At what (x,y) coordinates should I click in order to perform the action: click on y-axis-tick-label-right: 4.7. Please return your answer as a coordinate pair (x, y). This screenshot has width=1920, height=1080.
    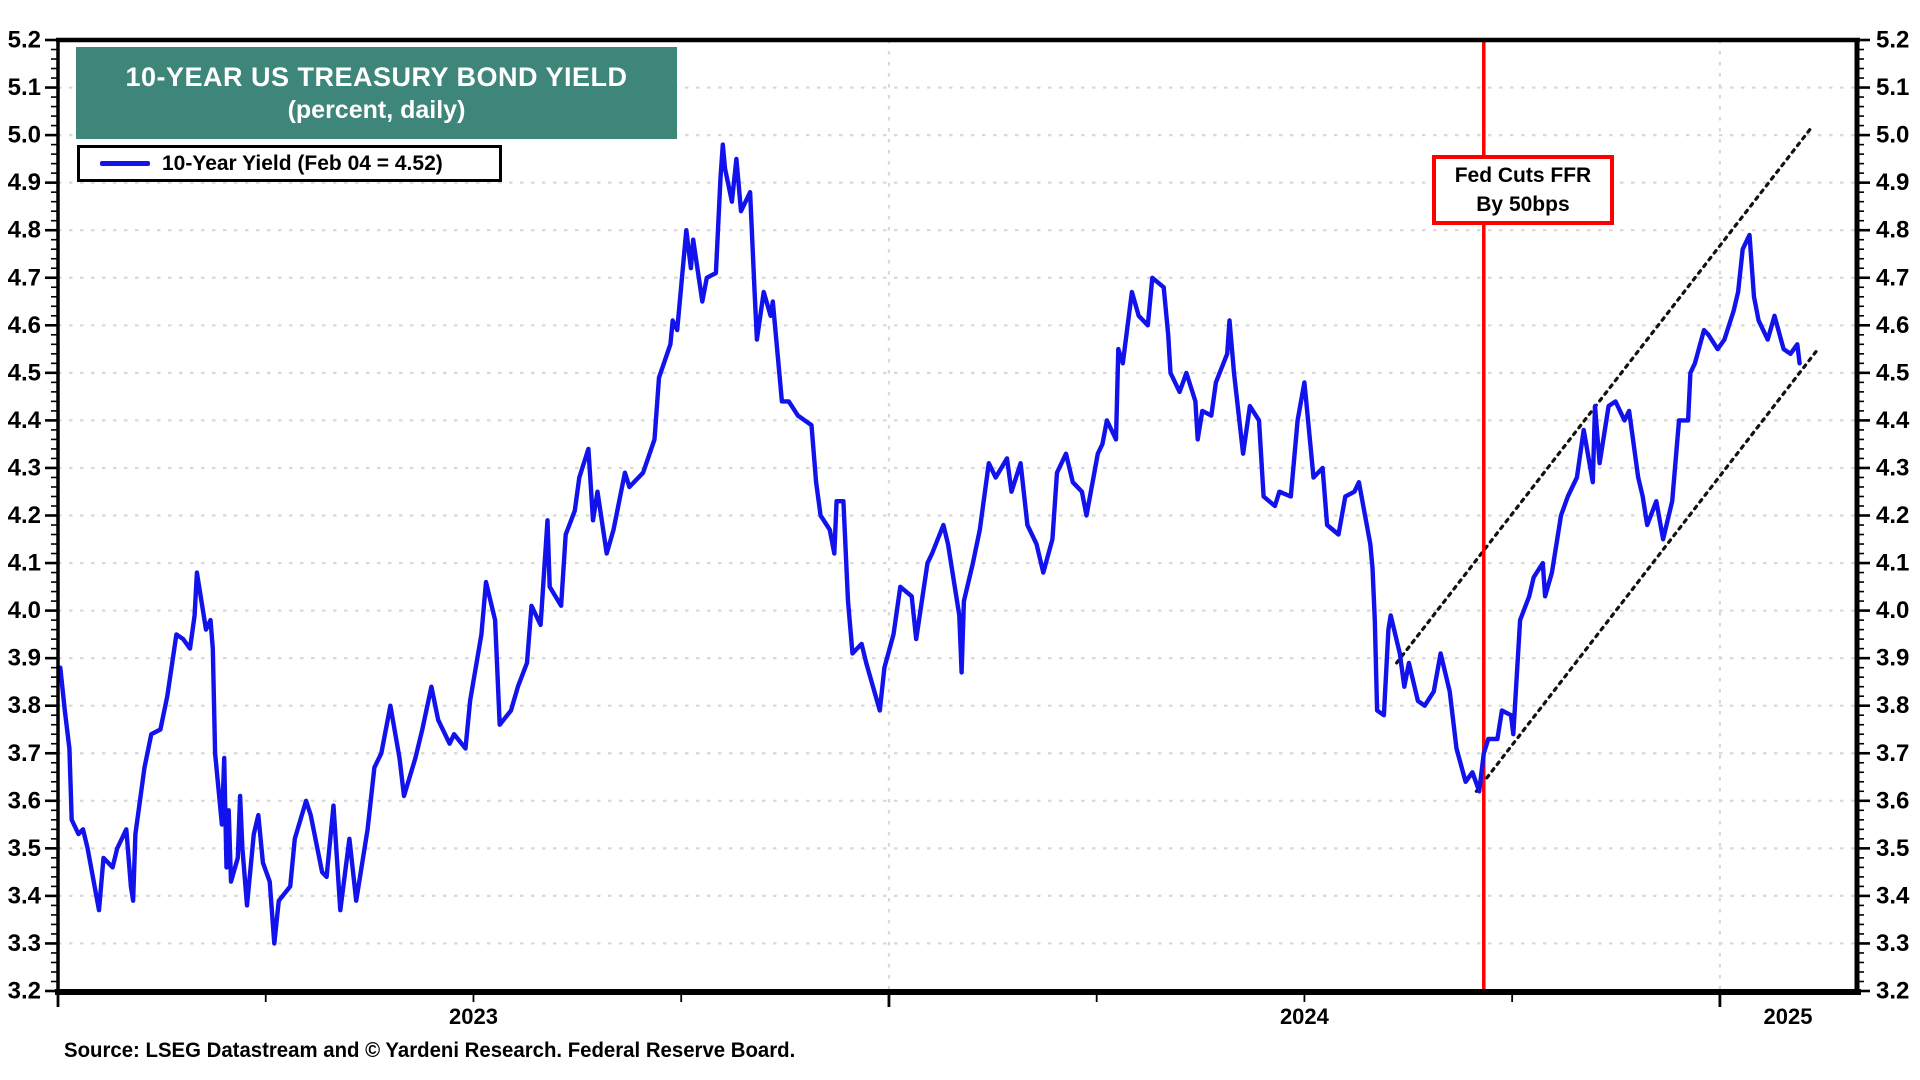
    Looking at the image, I should click on (1892, 277).